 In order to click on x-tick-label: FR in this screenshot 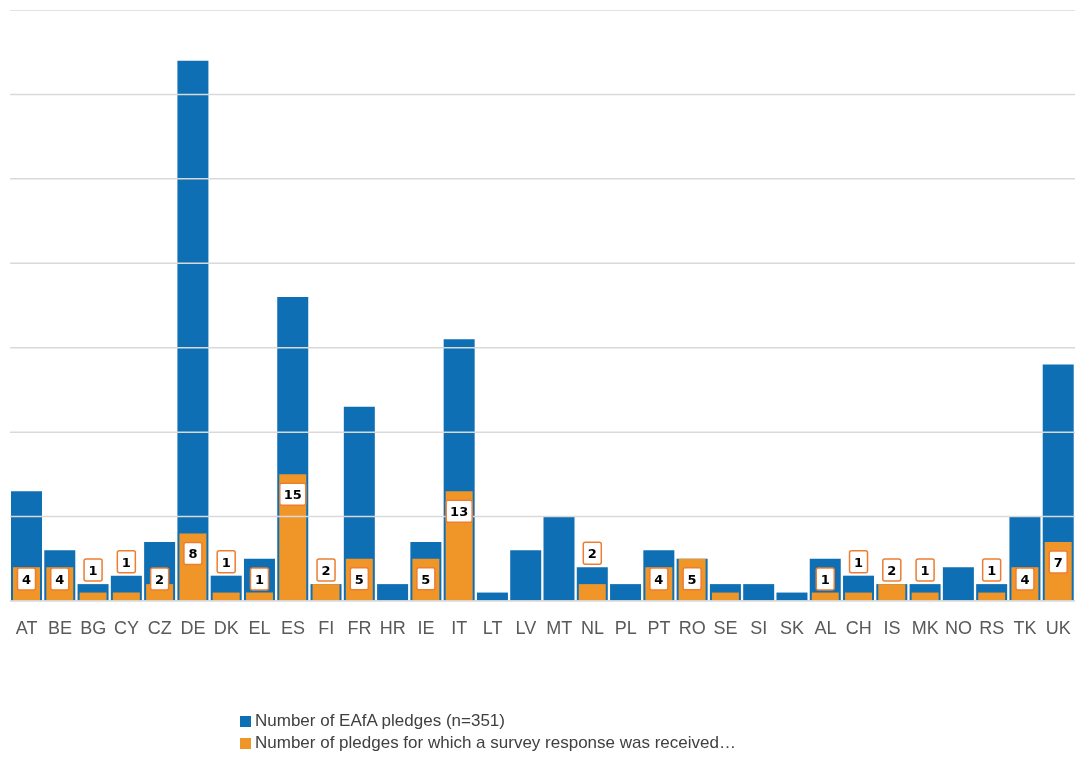, I will do `click(359, 627)`.